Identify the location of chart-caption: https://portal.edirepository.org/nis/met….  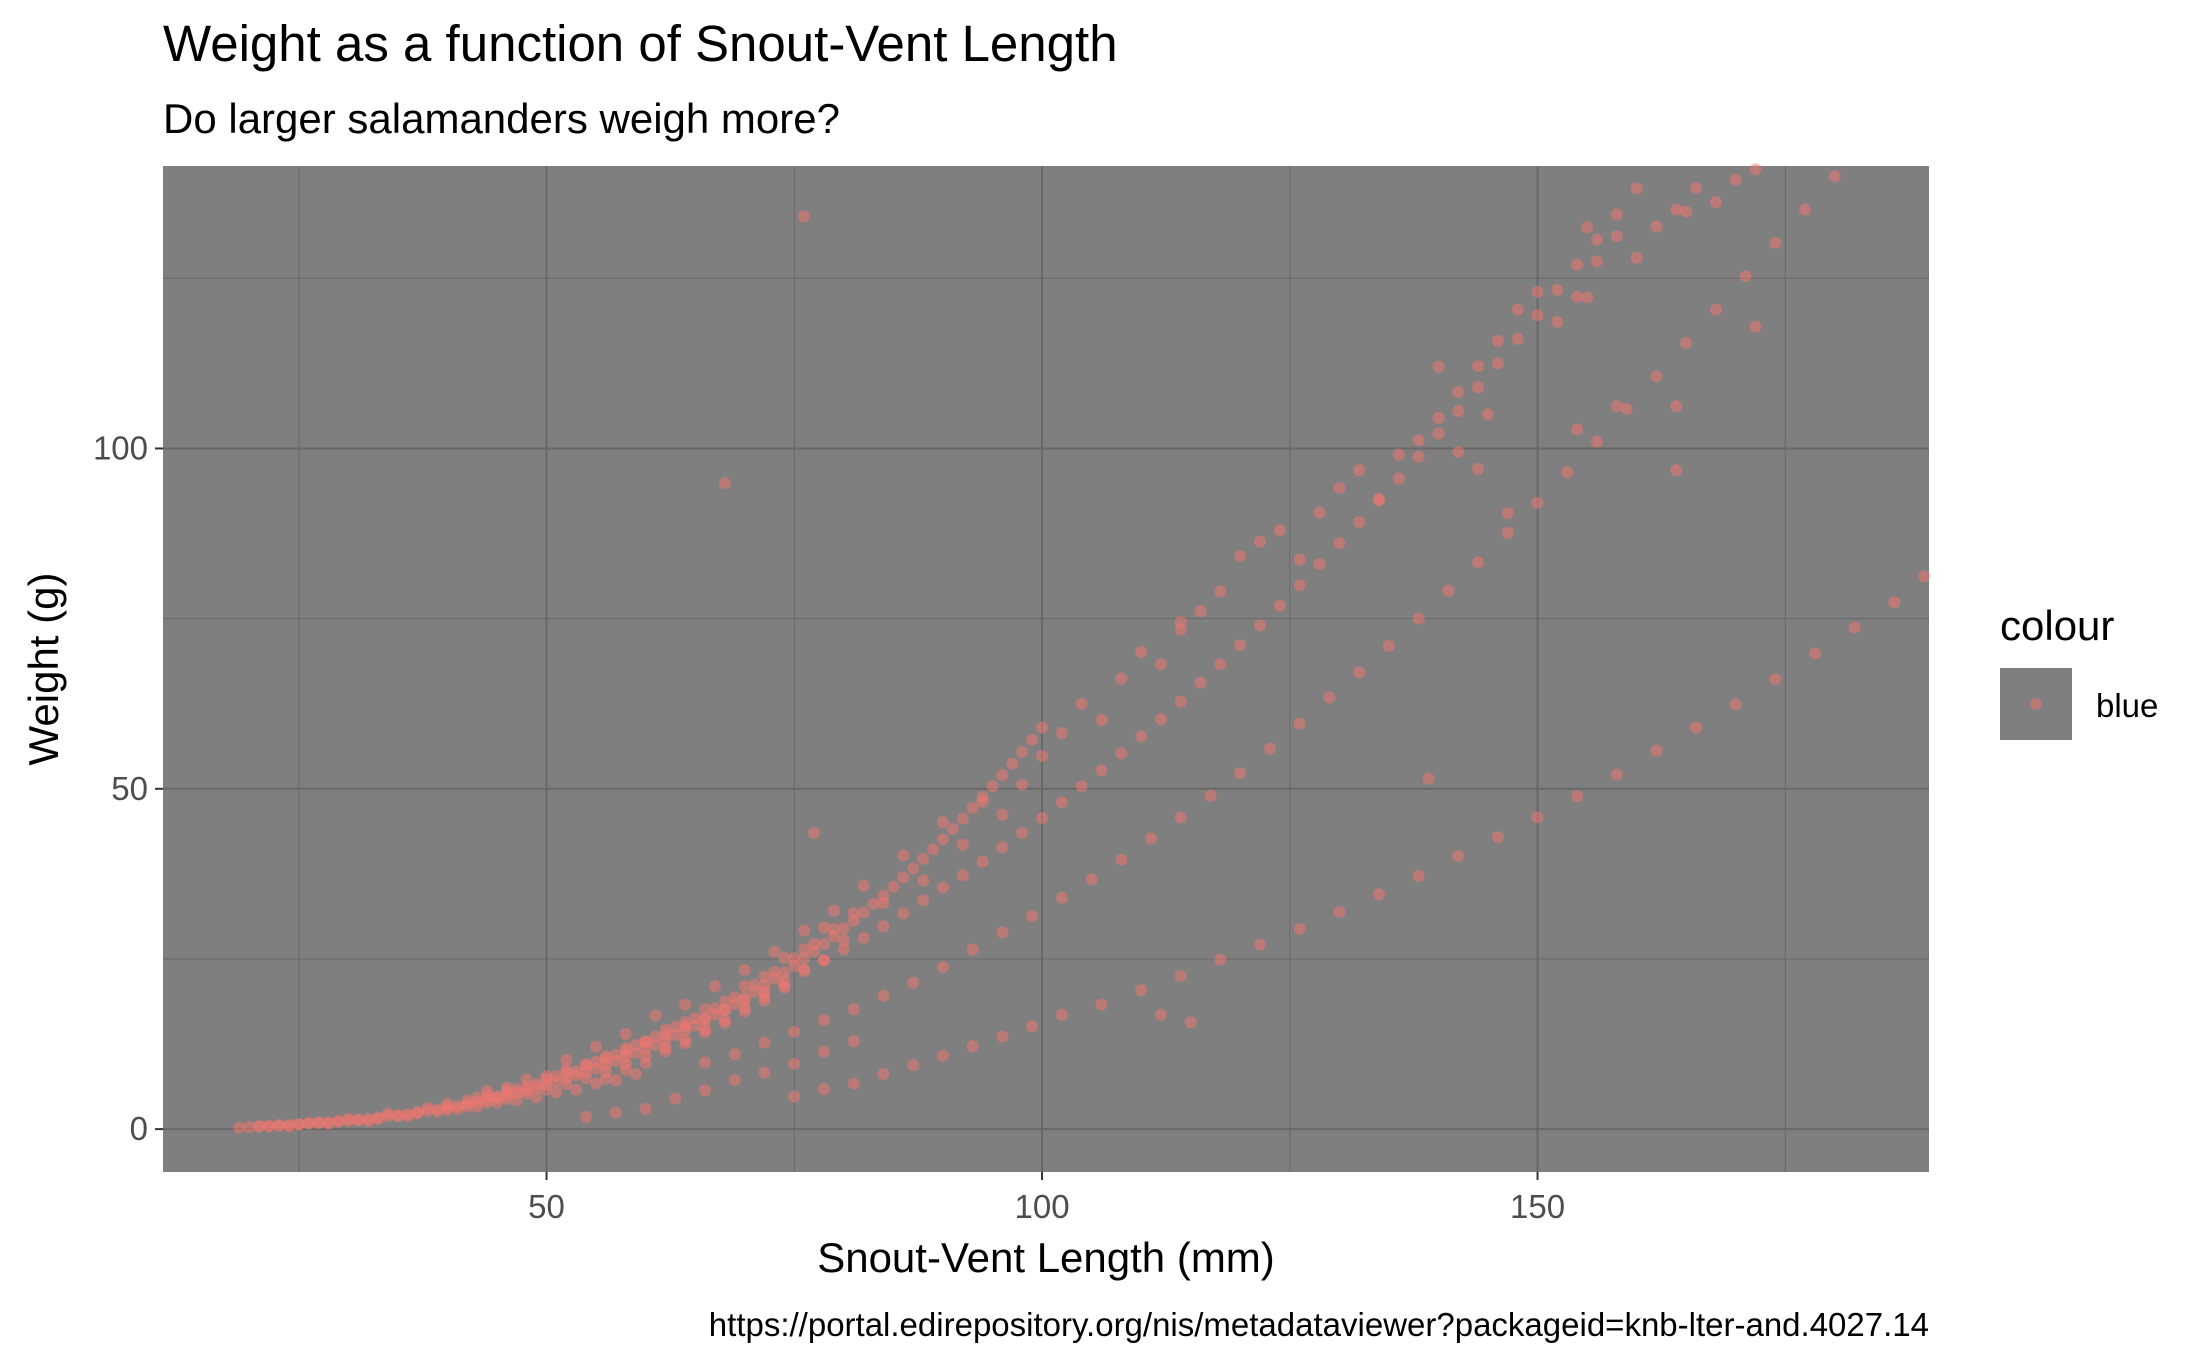
(1319, 1324).